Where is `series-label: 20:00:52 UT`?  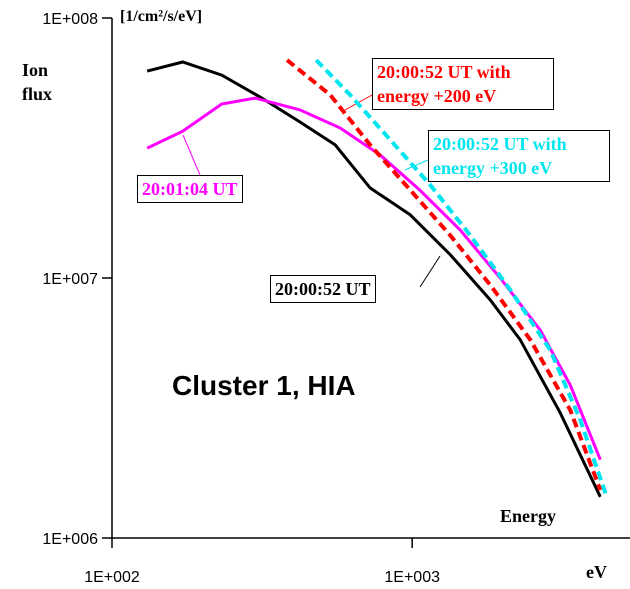 series-label: 20:00:52 UT is located at coordinates (323, 289).